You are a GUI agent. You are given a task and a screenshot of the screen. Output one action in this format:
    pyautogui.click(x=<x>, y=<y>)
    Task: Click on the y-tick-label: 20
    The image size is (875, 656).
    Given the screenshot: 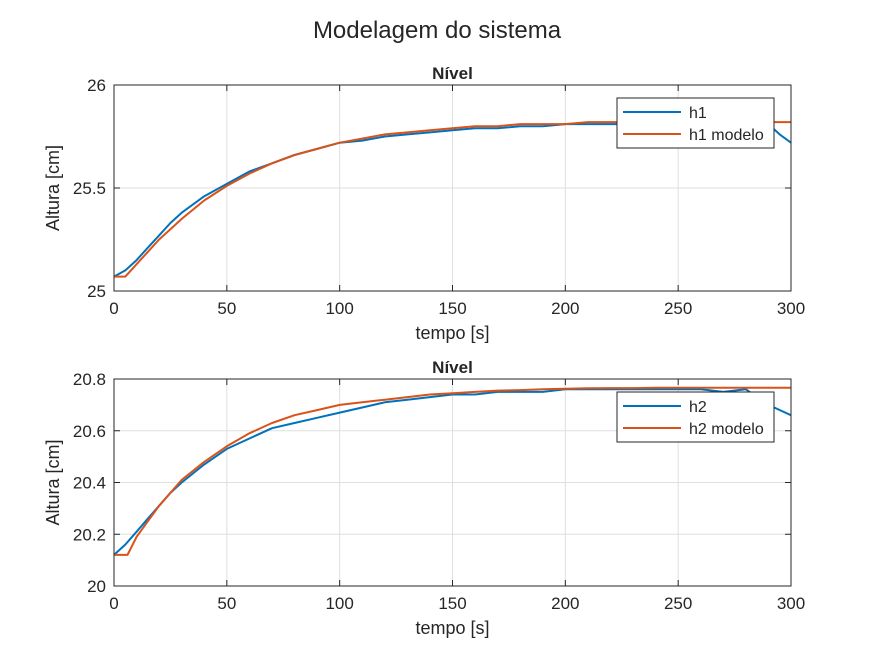 What is the action you would take?
    pyautogui.click(x=96, y=586)
    